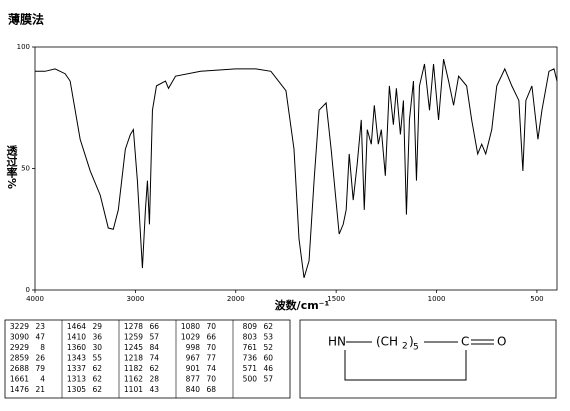 Image resolution: width=570 pixels, height=411 pixels. I want to click on ring-bond, so click(405, 365).